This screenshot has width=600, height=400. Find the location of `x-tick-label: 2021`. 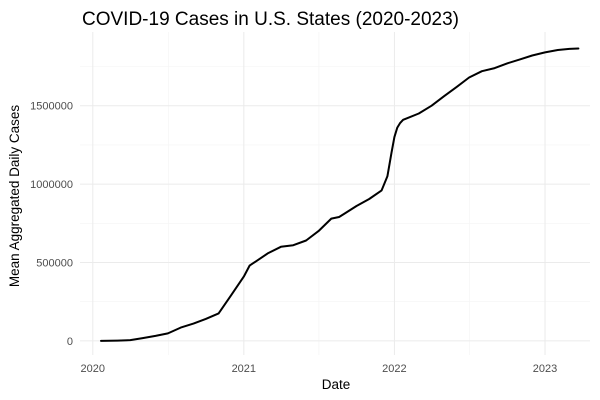

x-tick-label: 2021 is located at coordinates (244, 369).